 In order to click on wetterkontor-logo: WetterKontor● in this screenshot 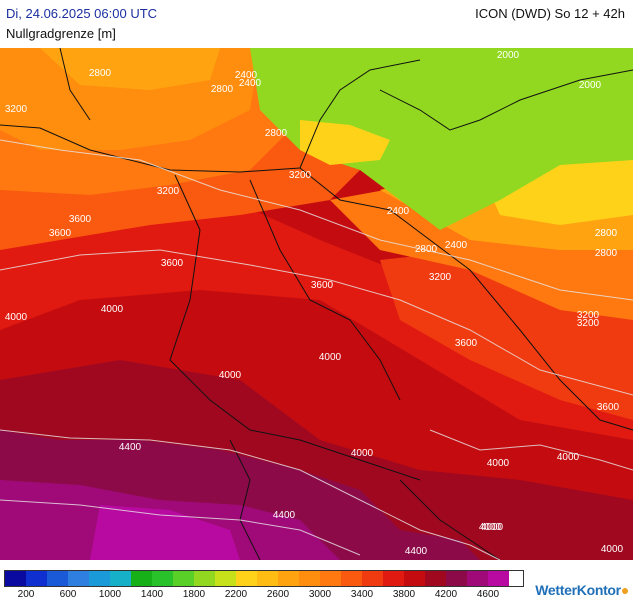, I will do `click(582, 590)`.